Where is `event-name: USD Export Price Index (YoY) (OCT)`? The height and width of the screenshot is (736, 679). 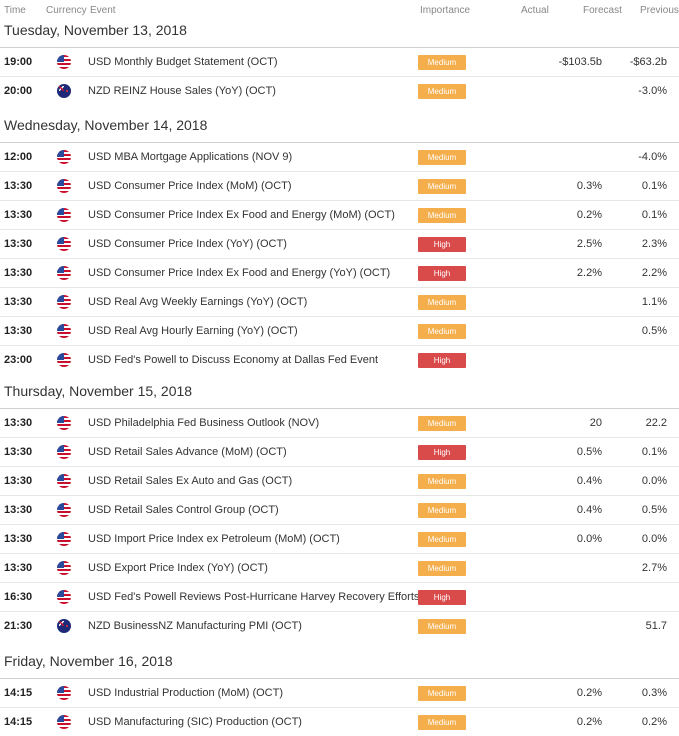
event-name: USD Export Price Index (YoY) (OCT) is located at coordinates (178, 568).